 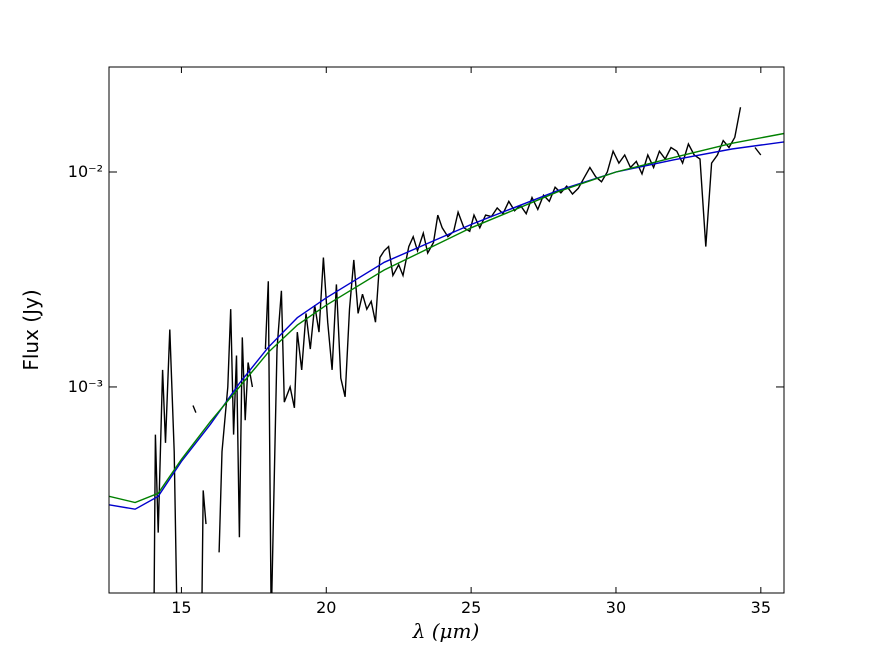 I want to click on x-tick-label: 30, so click(x=616, y=607).